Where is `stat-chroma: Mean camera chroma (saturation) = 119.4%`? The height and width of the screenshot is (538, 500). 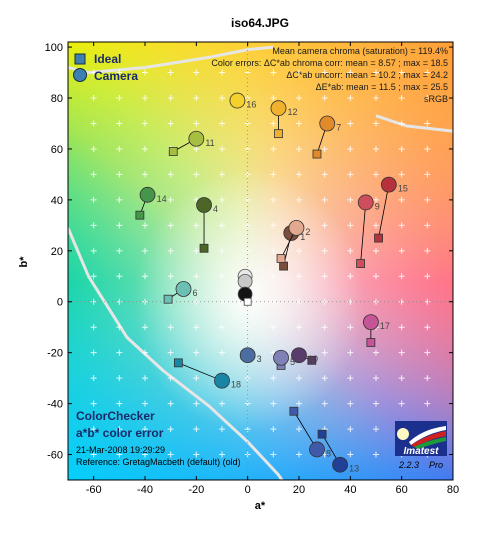 stat-chroma: Mean camera chroma (saturation) = 119.4% is located at coordinates (360, 51).